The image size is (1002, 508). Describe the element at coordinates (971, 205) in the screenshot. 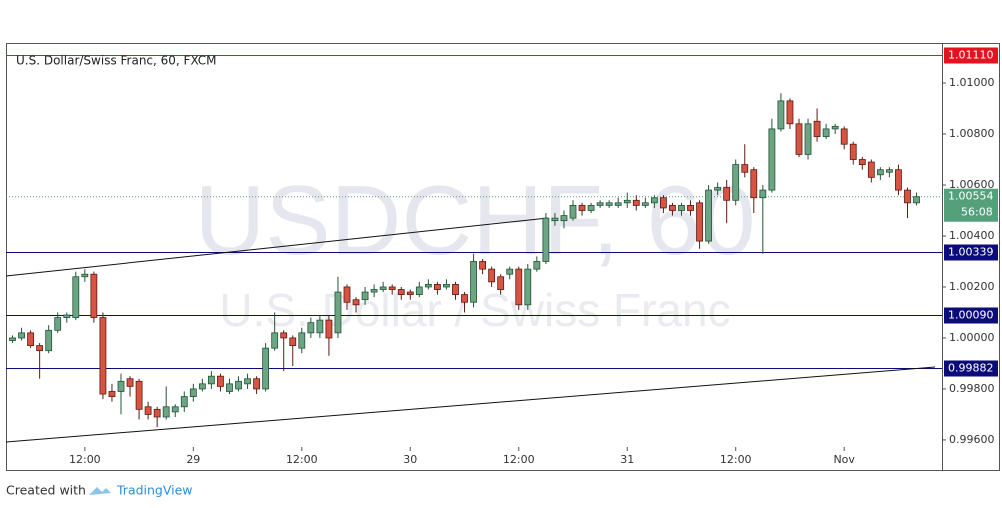

I see `last-price-box` at that location.